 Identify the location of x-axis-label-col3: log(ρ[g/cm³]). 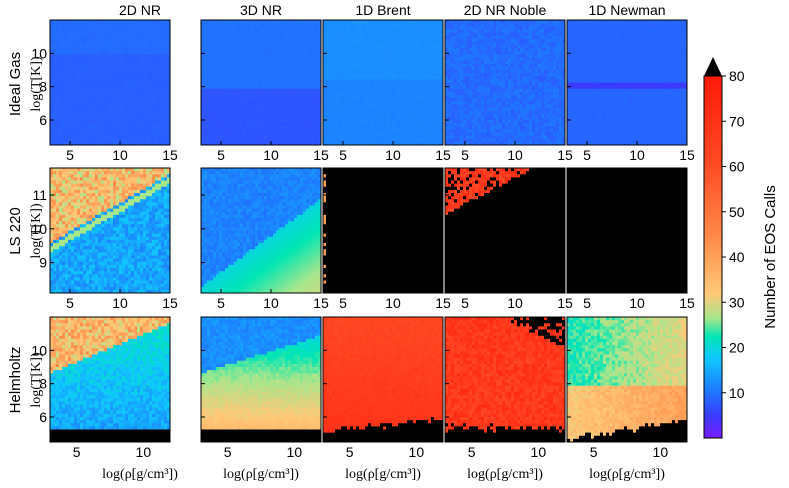
(383, 474).